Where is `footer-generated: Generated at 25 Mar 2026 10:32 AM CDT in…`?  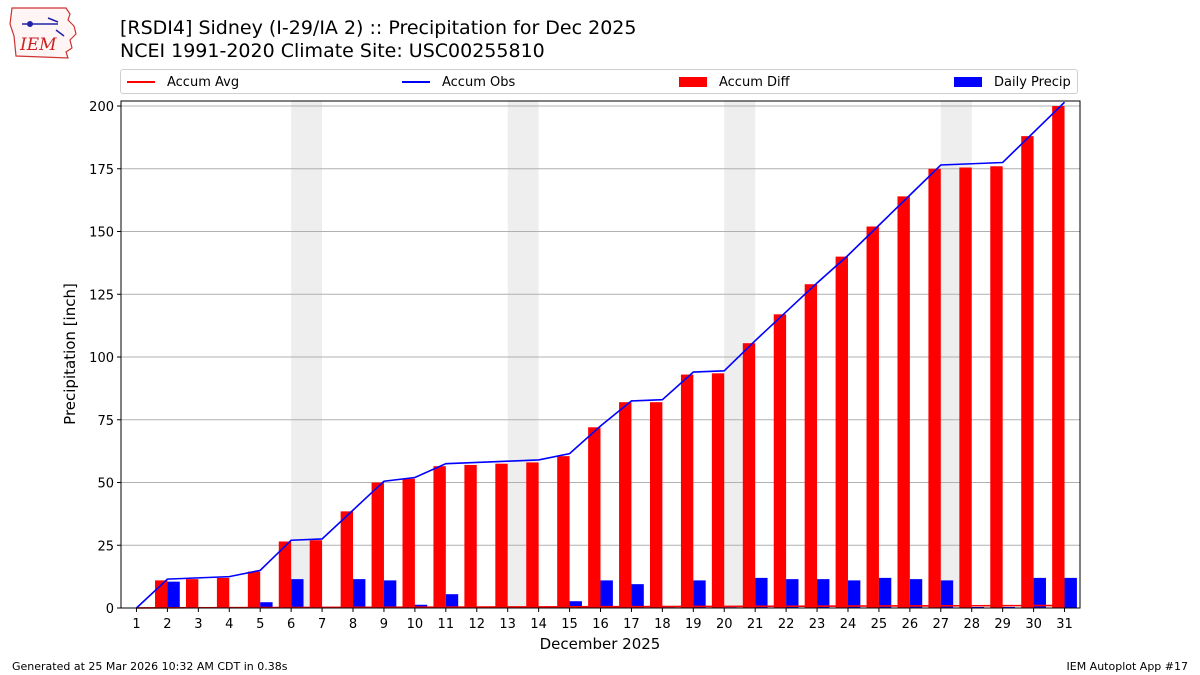 footer-generated: Generated at 25 Mar 2026 10:32 AM CDT in… is located at coordinates (150, 666).